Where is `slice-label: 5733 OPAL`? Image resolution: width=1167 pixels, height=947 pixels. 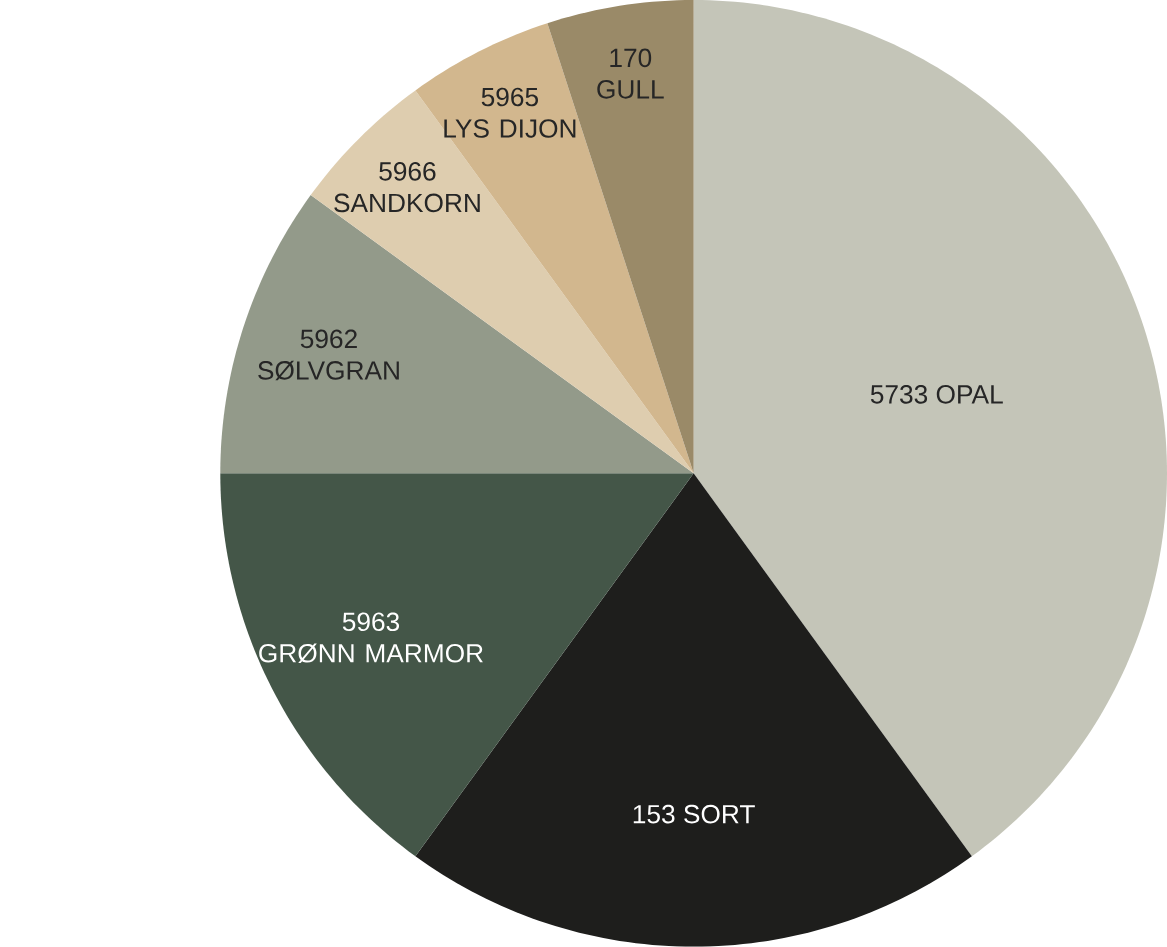 slice-label: 5733 OPAL is located at coordinates (936, 394).